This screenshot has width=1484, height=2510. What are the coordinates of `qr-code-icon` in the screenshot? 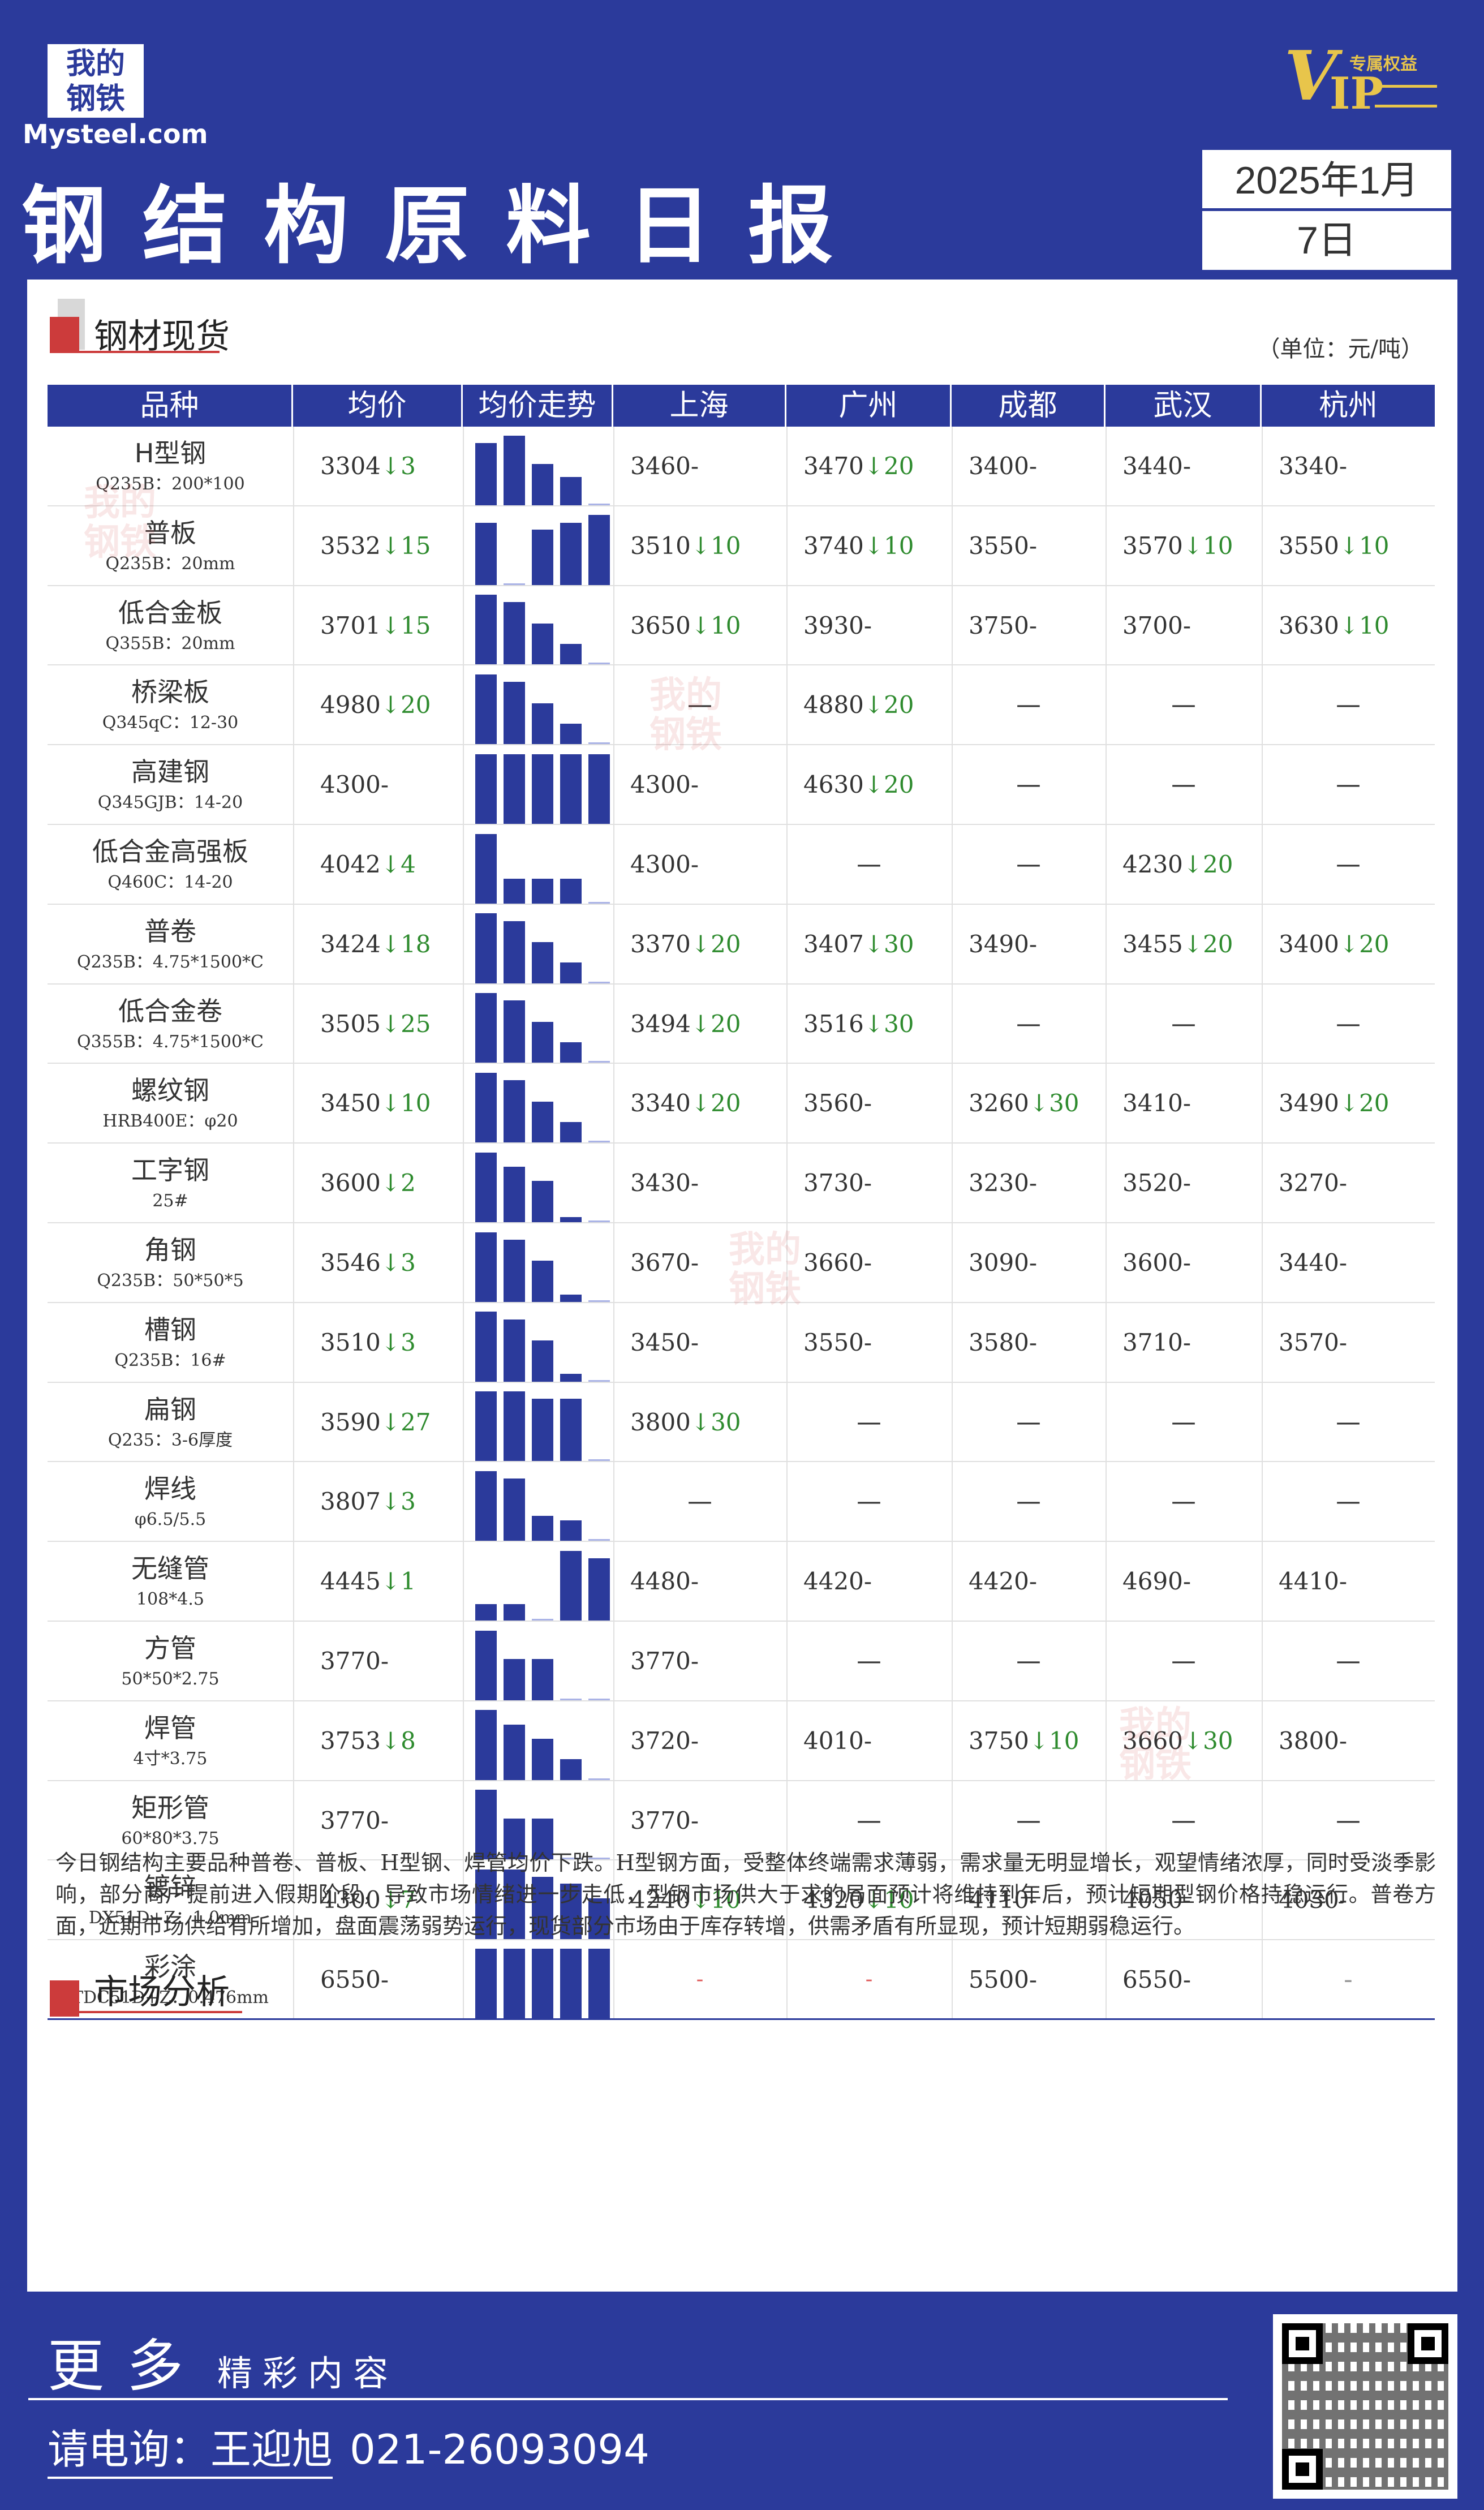 It's located at (1365, 2406).